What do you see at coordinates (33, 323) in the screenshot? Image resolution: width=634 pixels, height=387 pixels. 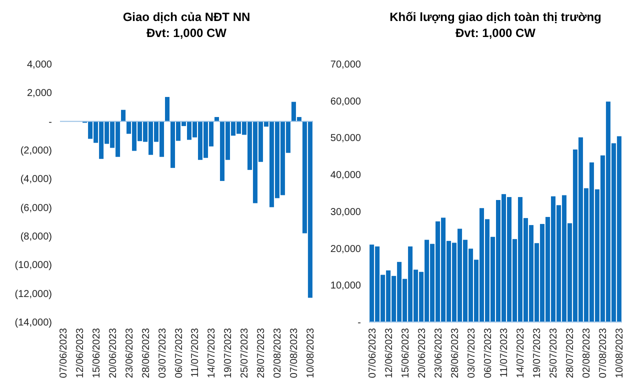 I see `y-tick-label: (14,000)` at bounding box center [33, 323].